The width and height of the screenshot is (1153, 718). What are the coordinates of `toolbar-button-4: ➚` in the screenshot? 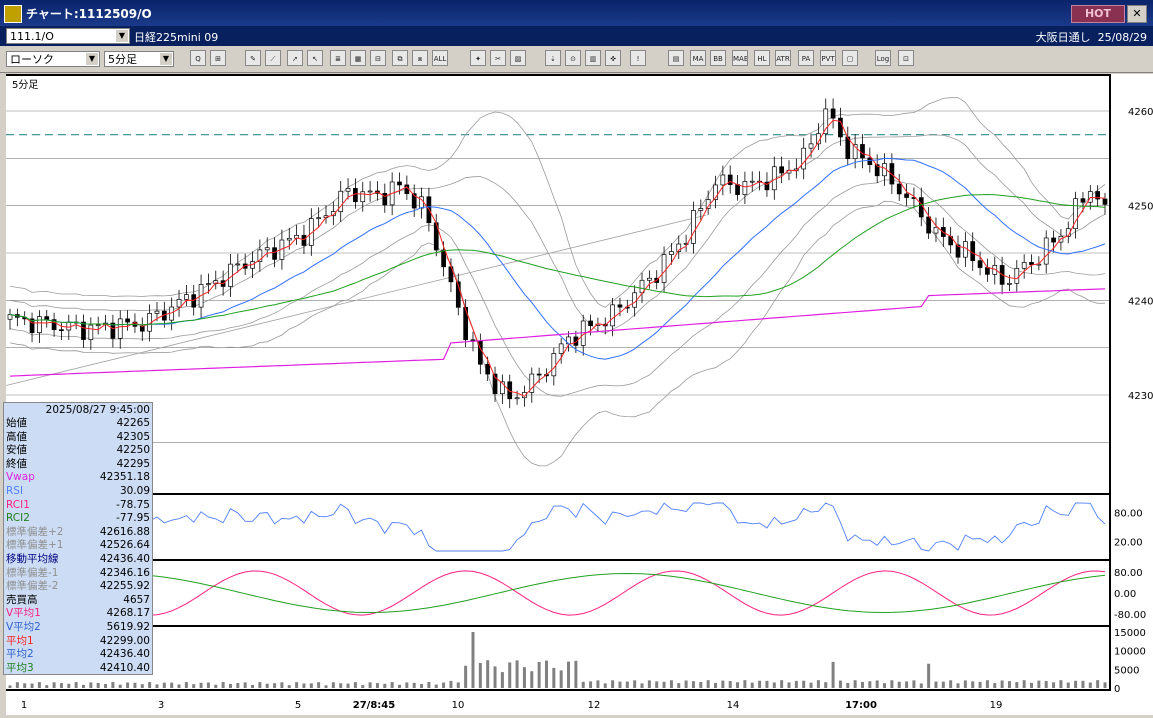 It's located at (295, 58).